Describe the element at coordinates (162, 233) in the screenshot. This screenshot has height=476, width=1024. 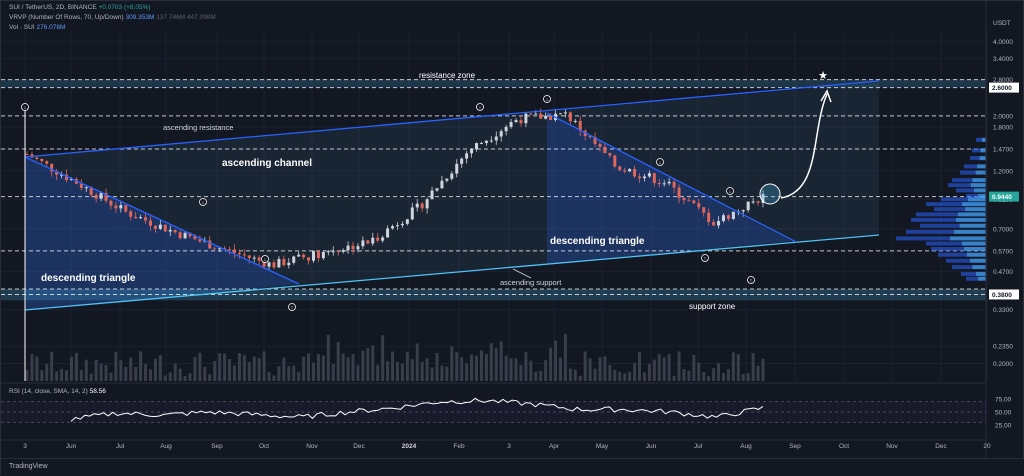
I see `descending-triangle-left-area` at that location.